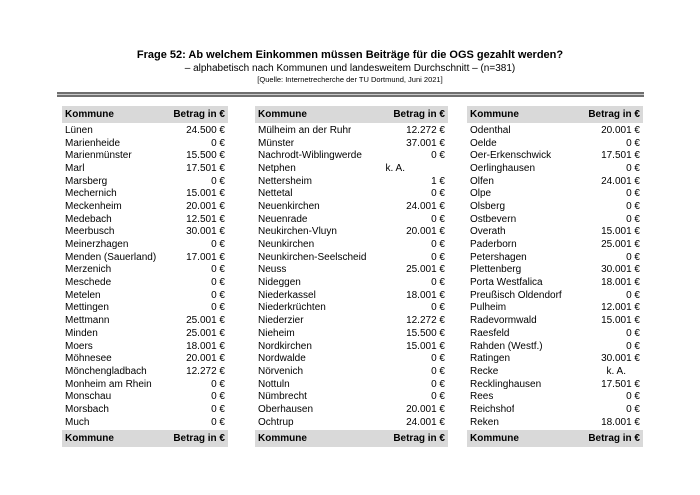 Image resolution: width=700 pixels, height=495 pixels. Describe the element at coordinates (81, 333) in the screenshot. I see `kommune-cell: Minden` at that location.